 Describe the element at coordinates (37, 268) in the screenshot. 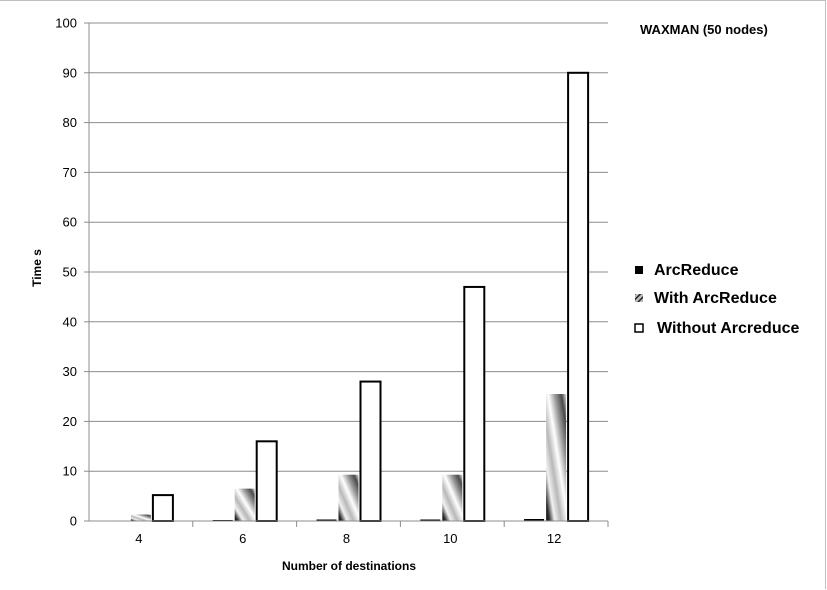

I see `y-axis-title: Time s` at that location.